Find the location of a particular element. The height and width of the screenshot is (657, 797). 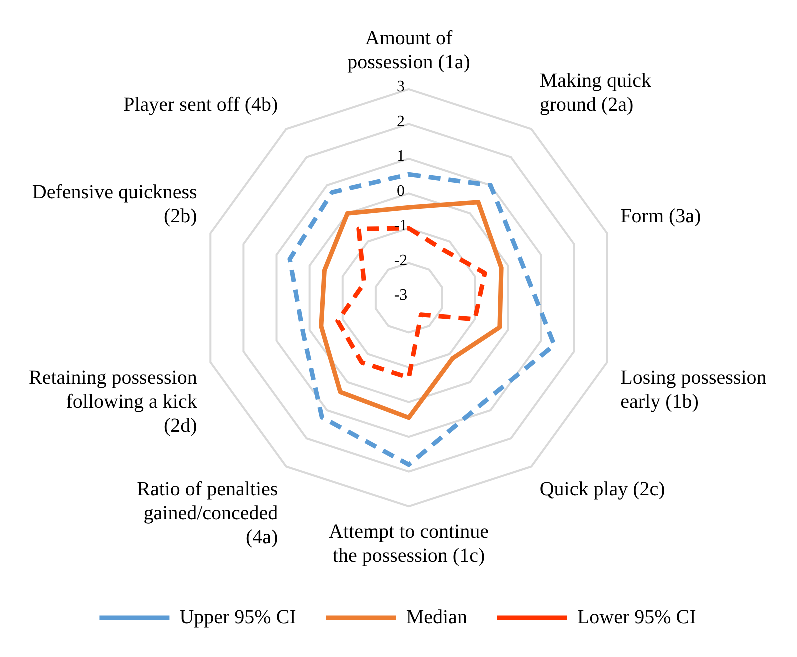

y-tick-label: 0 is located at coordinates (401, 191).